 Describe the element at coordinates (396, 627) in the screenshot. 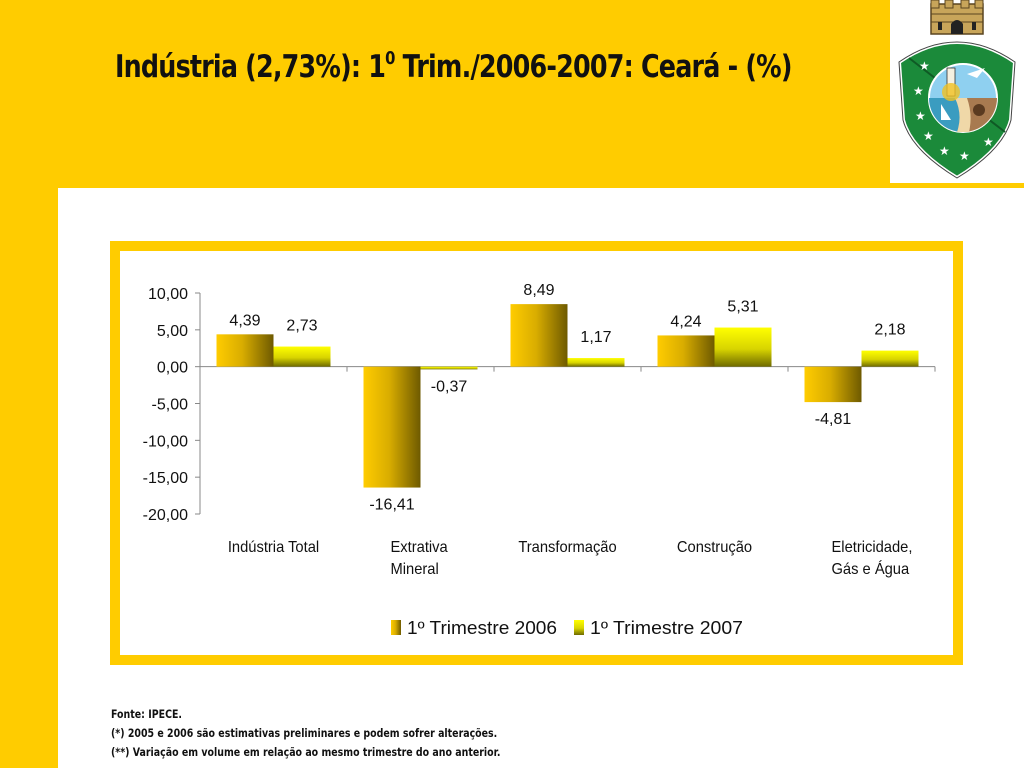

I see `legend-swatch-2006` at that location.